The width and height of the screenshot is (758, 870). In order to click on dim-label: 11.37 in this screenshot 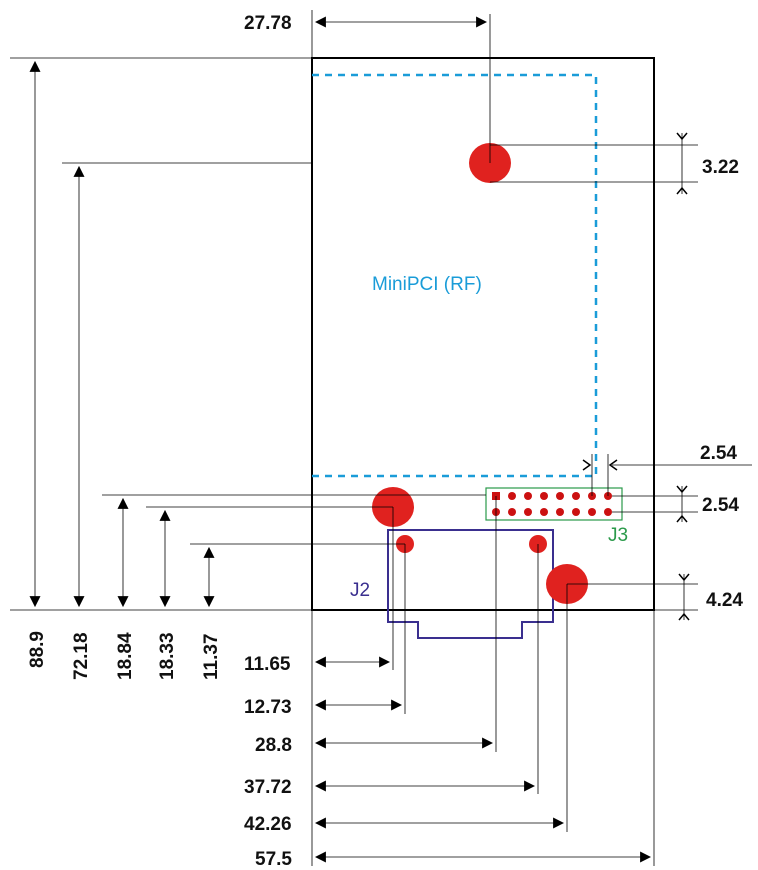, I will do `click(211, 657)`.